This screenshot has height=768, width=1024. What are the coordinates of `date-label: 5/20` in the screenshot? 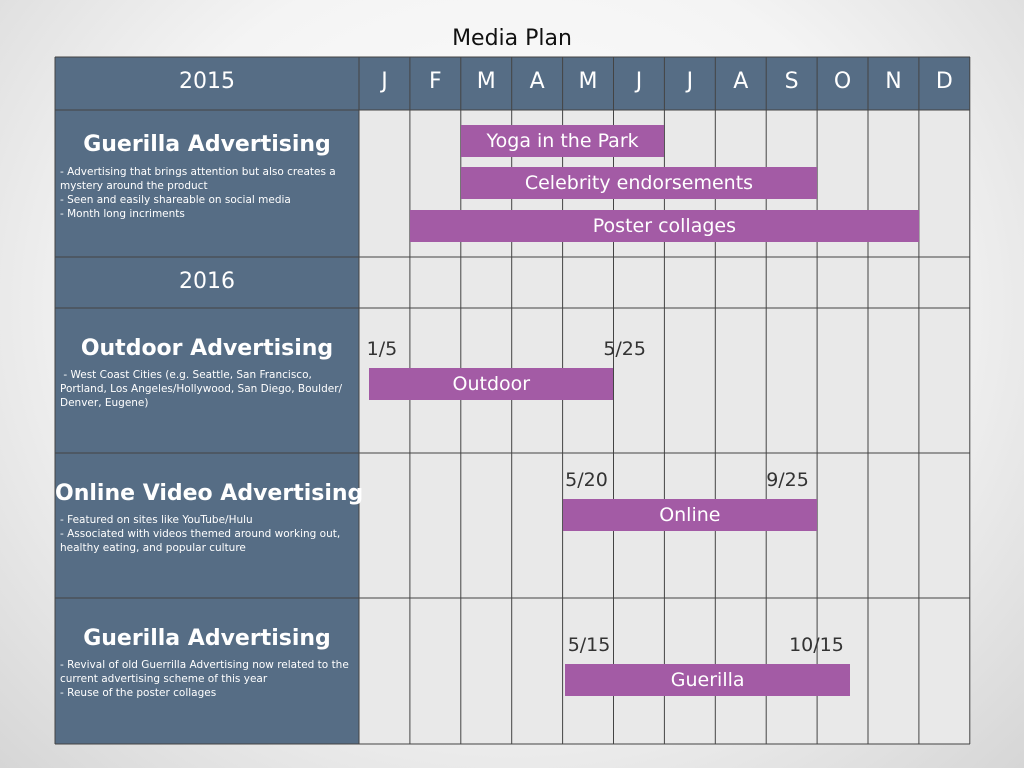 It's located at (586, 480).